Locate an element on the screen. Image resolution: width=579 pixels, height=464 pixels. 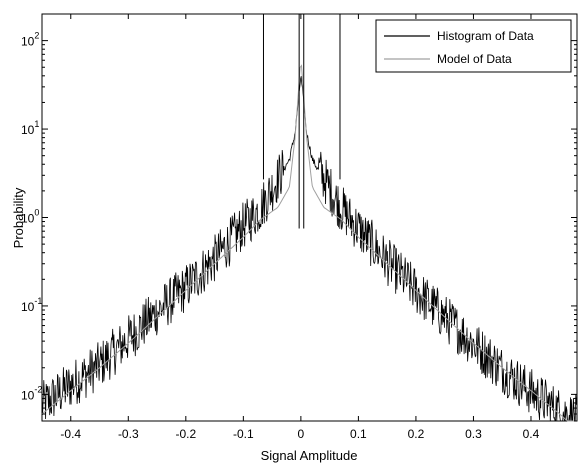
x-tick-label: 0.2 is located at coordinates (416, 434).